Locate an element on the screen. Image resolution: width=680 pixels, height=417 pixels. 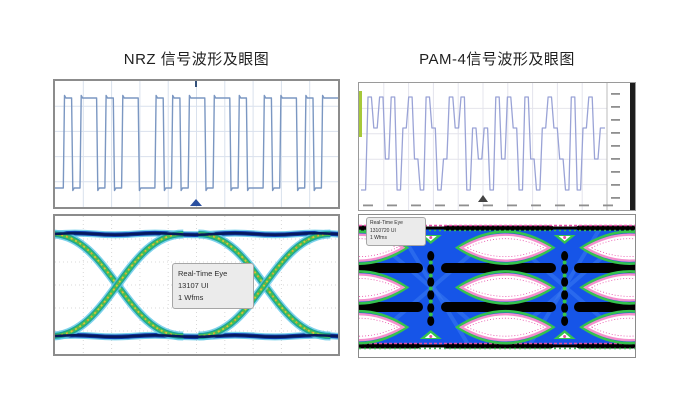
nrz-eye-plot is located at coordinates (196, 285).